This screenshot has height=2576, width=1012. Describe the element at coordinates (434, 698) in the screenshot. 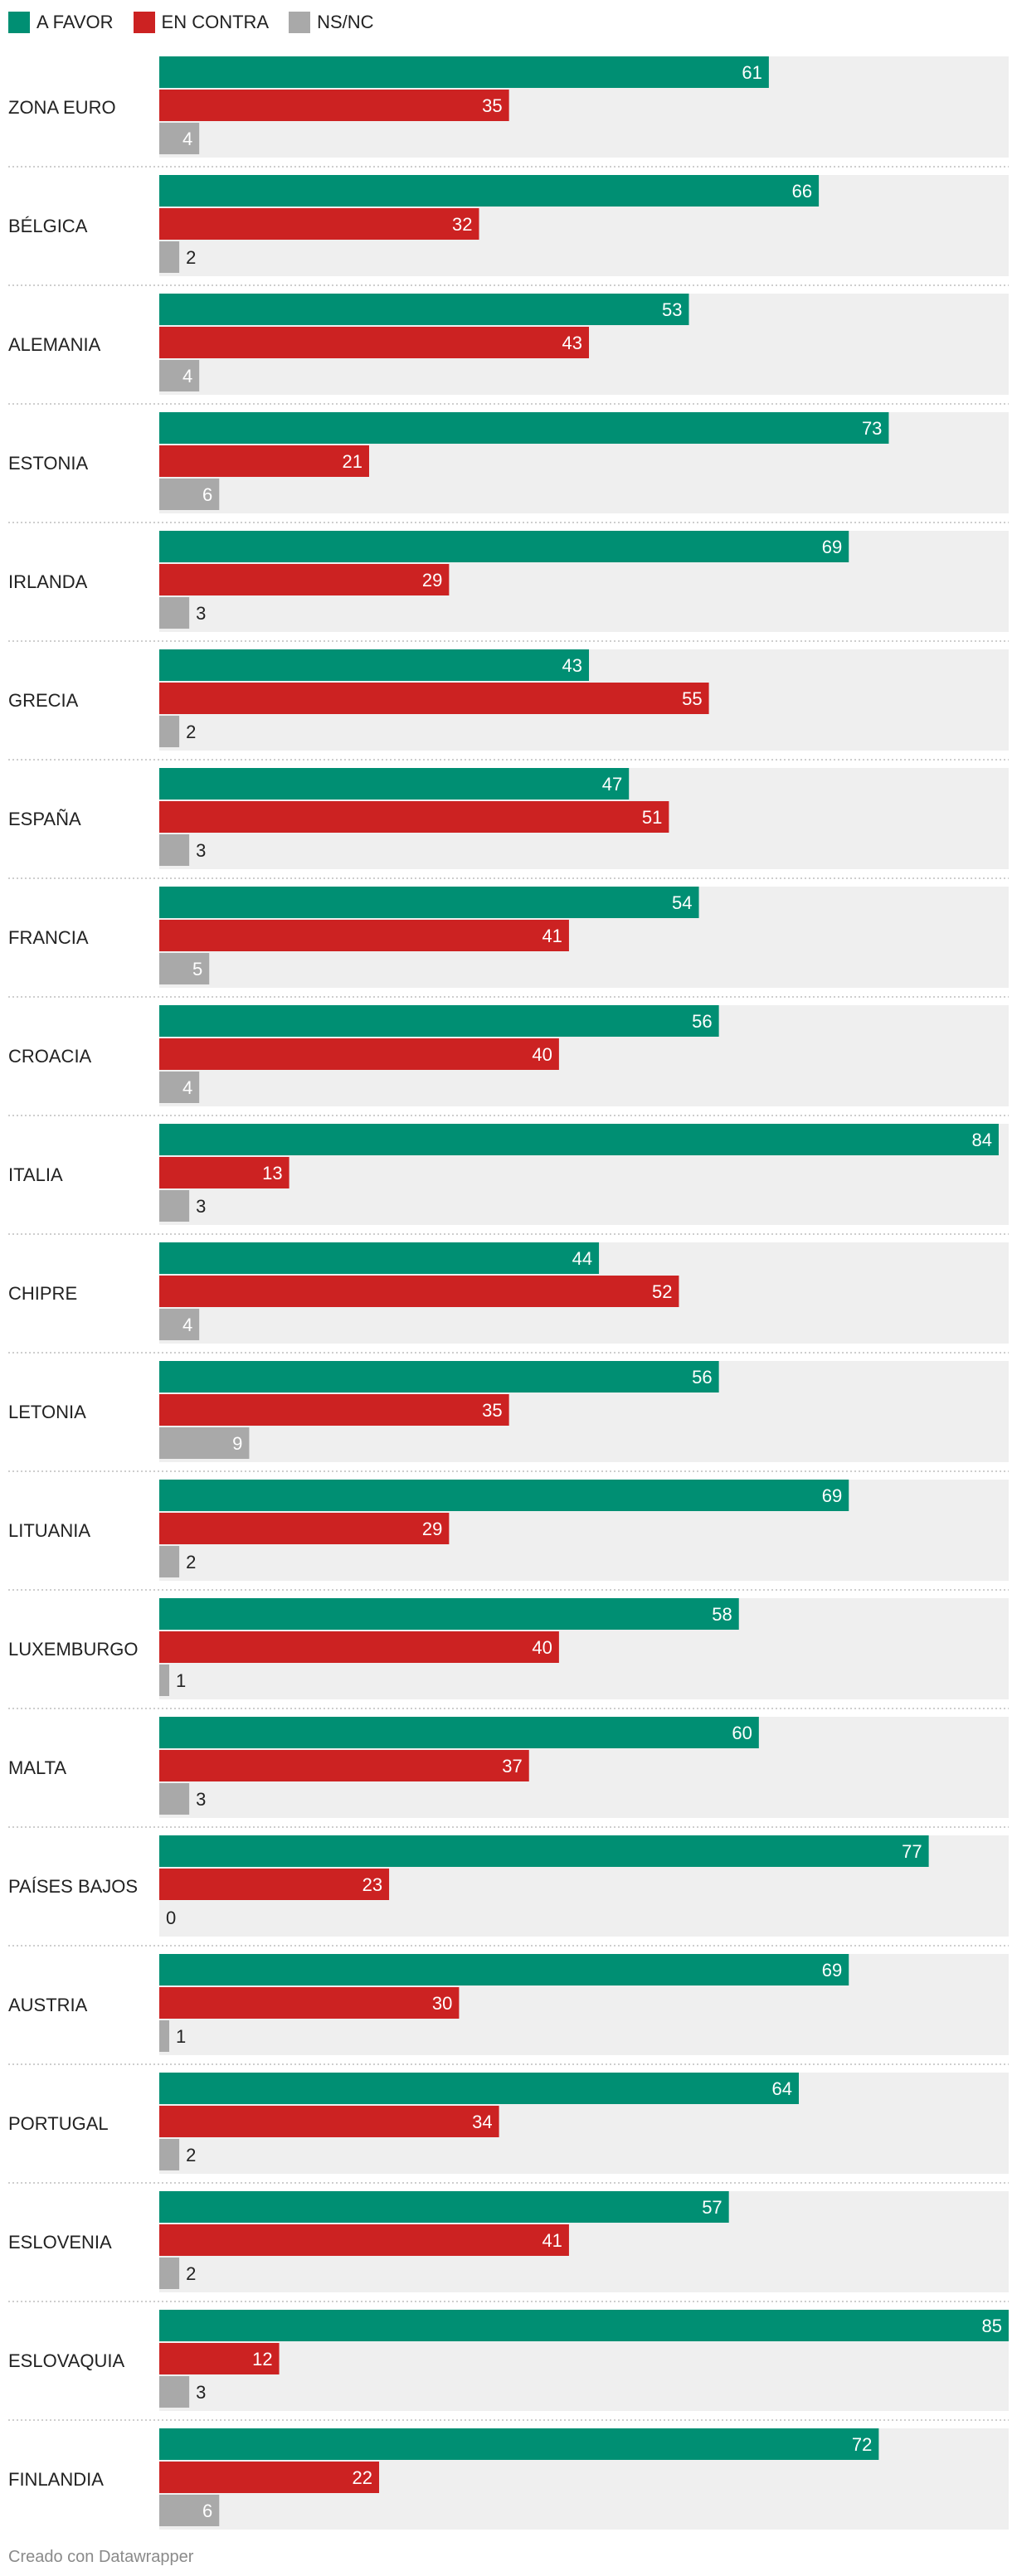

I see `bar-en-contra-grecia` at that location.